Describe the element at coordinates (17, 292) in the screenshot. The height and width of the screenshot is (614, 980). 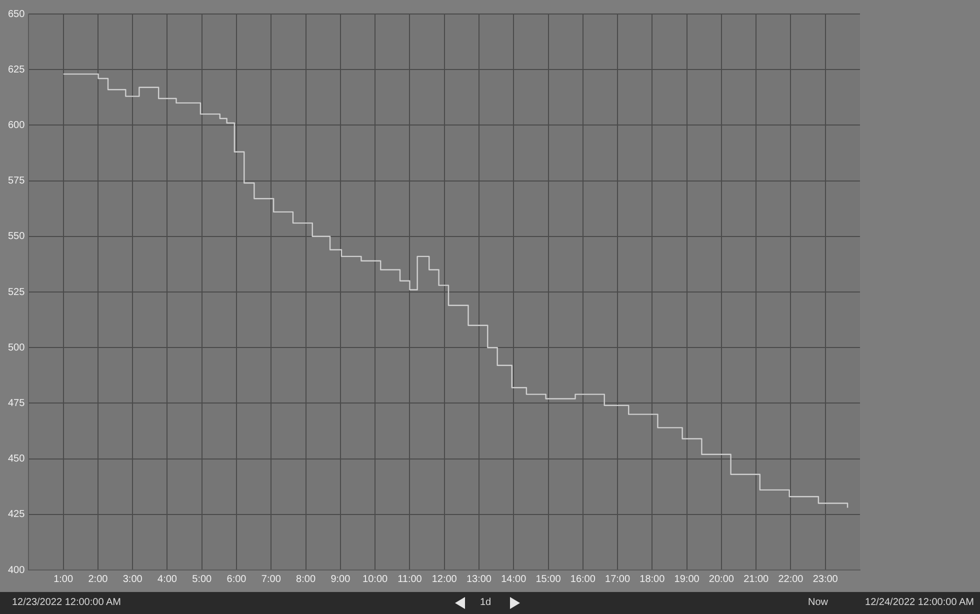
I see `y-tick-label: 525` at that location.